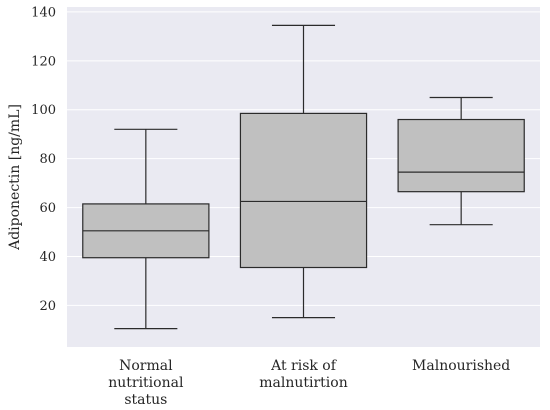  Describe the element at coordinates (15, 177) in the screenshot. I see `y-axis-label: Adiponectin [ng/mL]` at that location.